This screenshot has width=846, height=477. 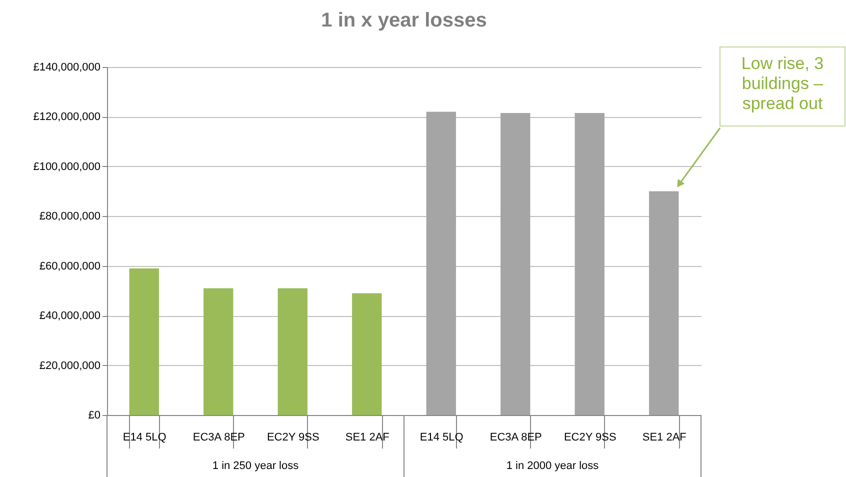 I want to click on text: 1 in 250 year loss, so click(x=256, y=466).